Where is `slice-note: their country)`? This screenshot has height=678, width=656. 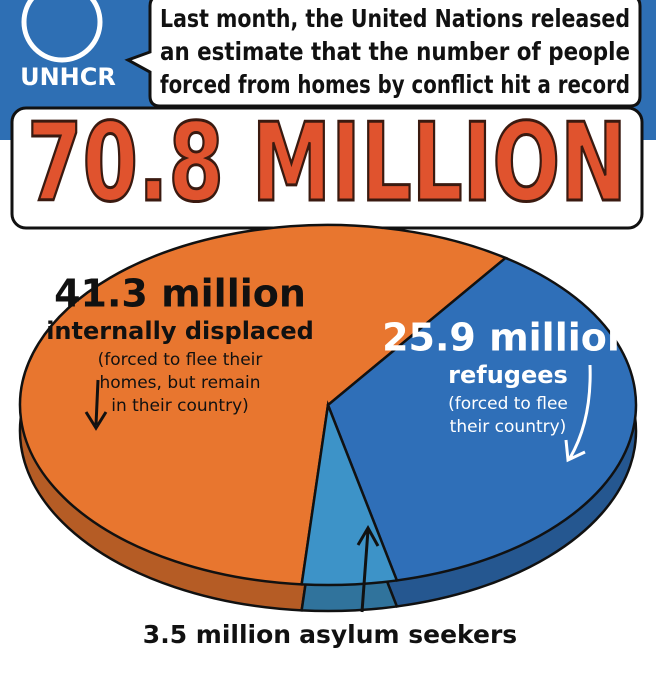
slice-note: their country) is located at coordinates (508, 427).